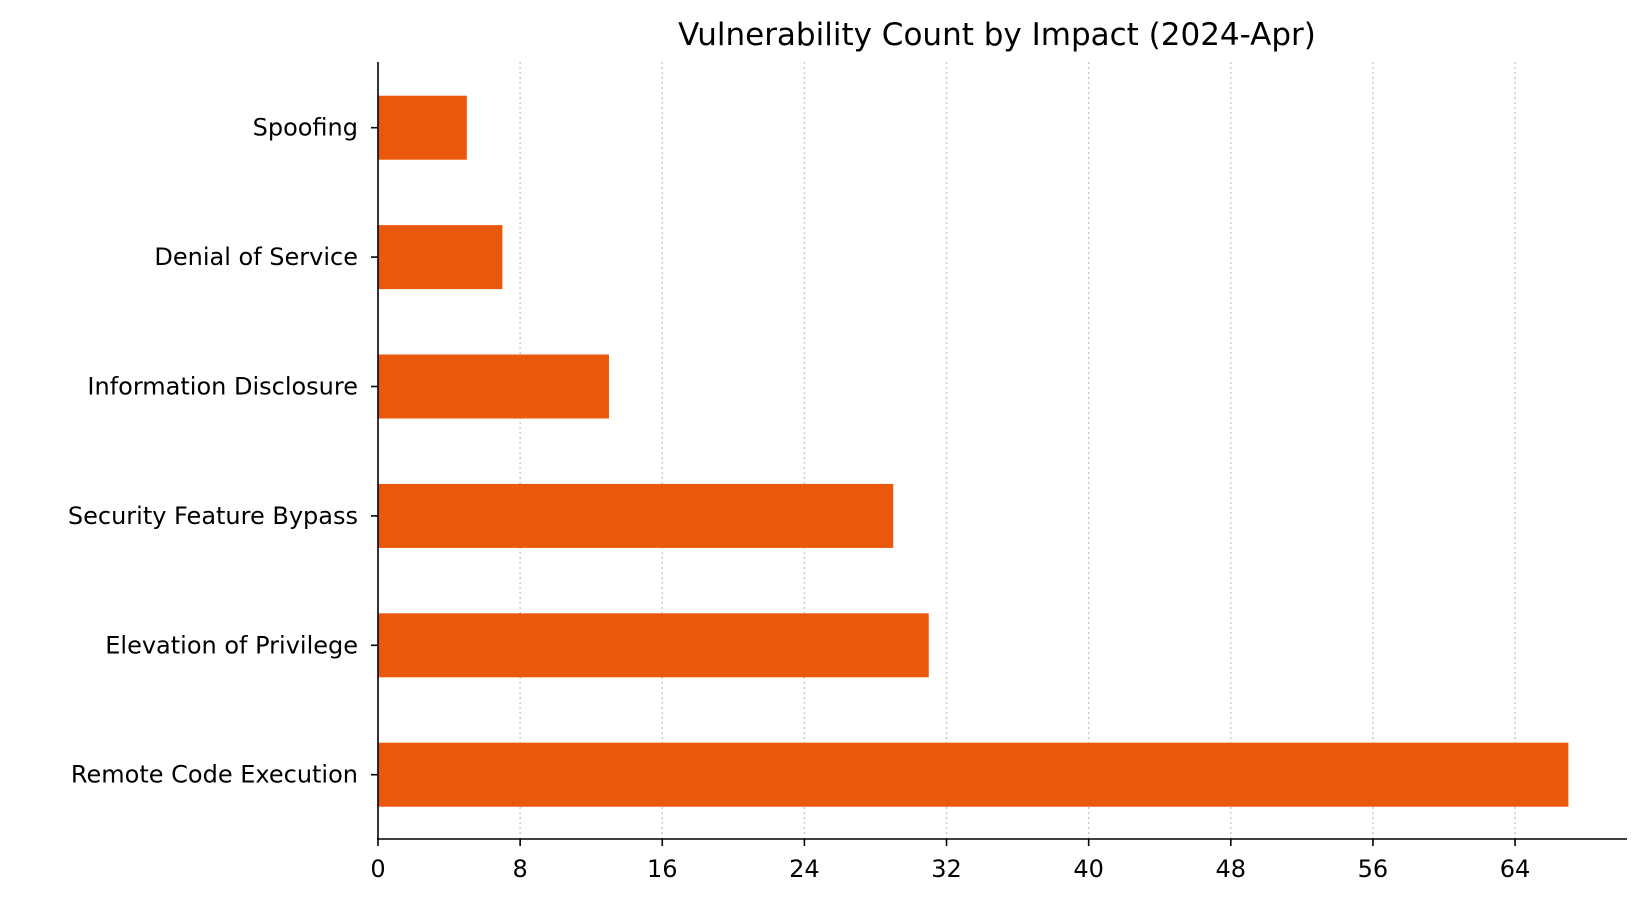 The image size is (1635, 900). Describe the element at coordinates (305, 128) in the screenshot. I see `y-category-label: Spoofing` at that location.